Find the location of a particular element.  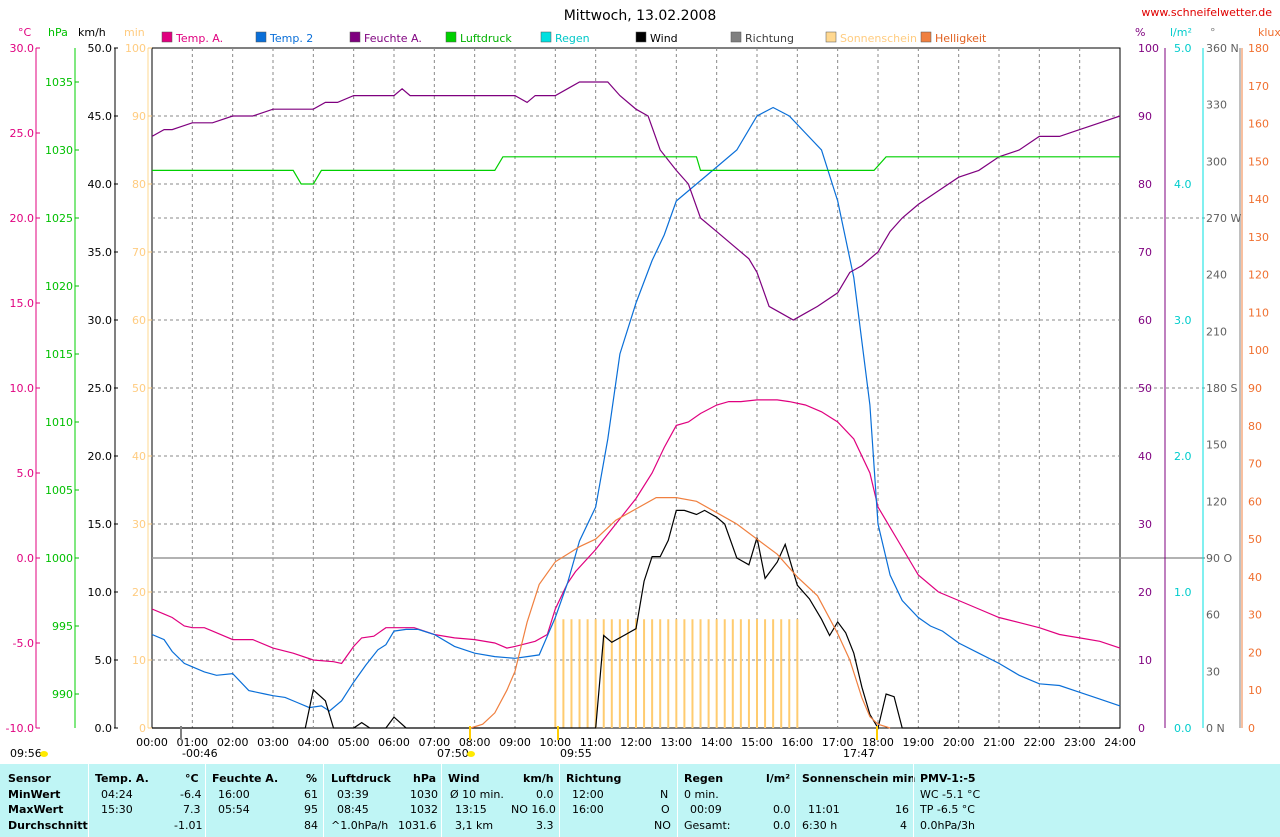

pressure-min-time: 03:39 is located at coordinates (353, 794).